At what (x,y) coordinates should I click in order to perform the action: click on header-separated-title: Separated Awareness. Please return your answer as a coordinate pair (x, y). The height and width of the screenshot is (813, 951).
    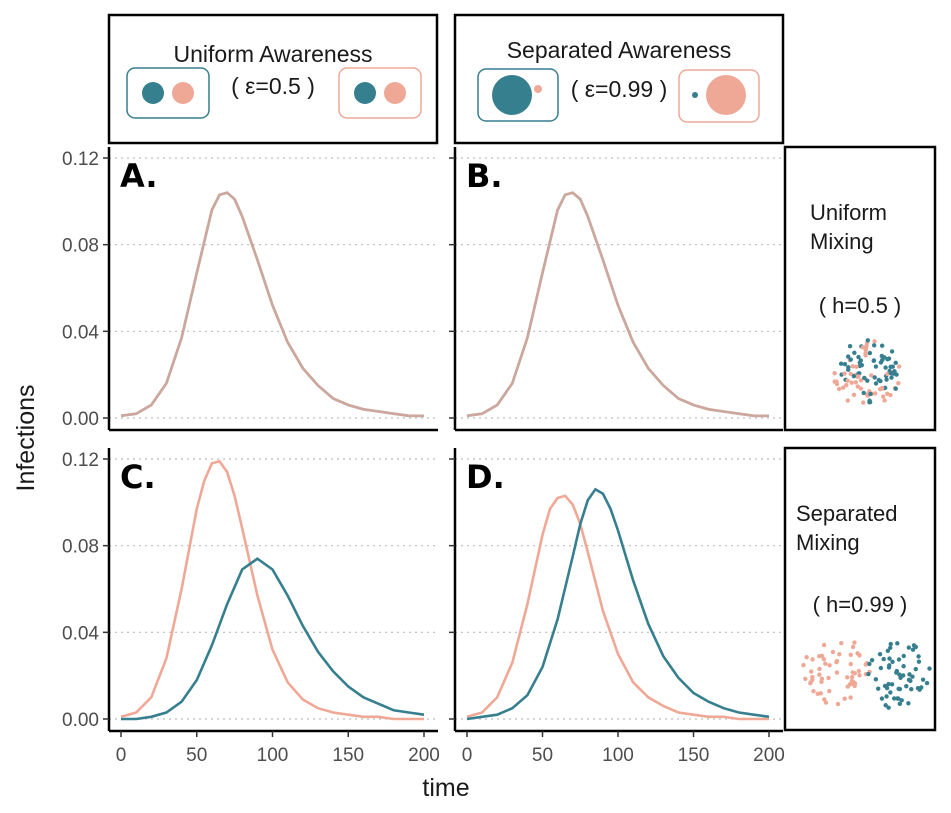
    Looking at the image, I should click on (619, 50).